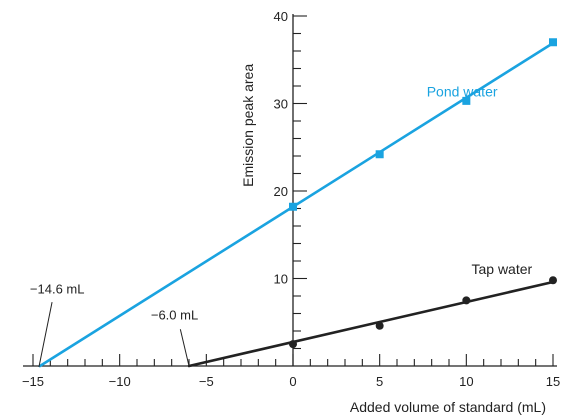 Image resolution: width=563 pixels, height=416 pixels. What do you see at coordinates (553, 381) in the screenshot?
I see `x-tick-label: 15` at bounding box center [553, 381].